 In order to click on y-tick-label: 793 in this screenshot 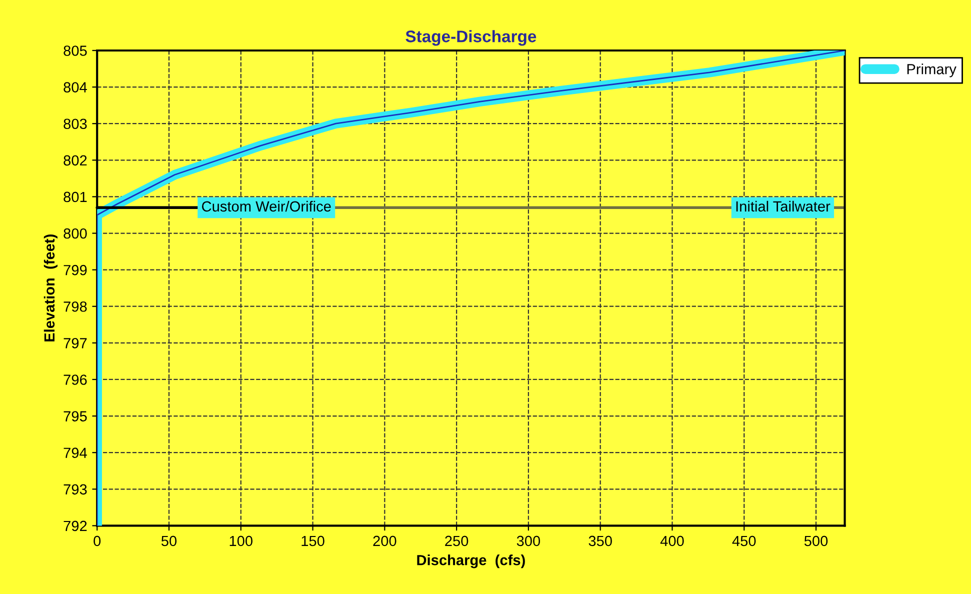, I will do `click(75, 489)`.